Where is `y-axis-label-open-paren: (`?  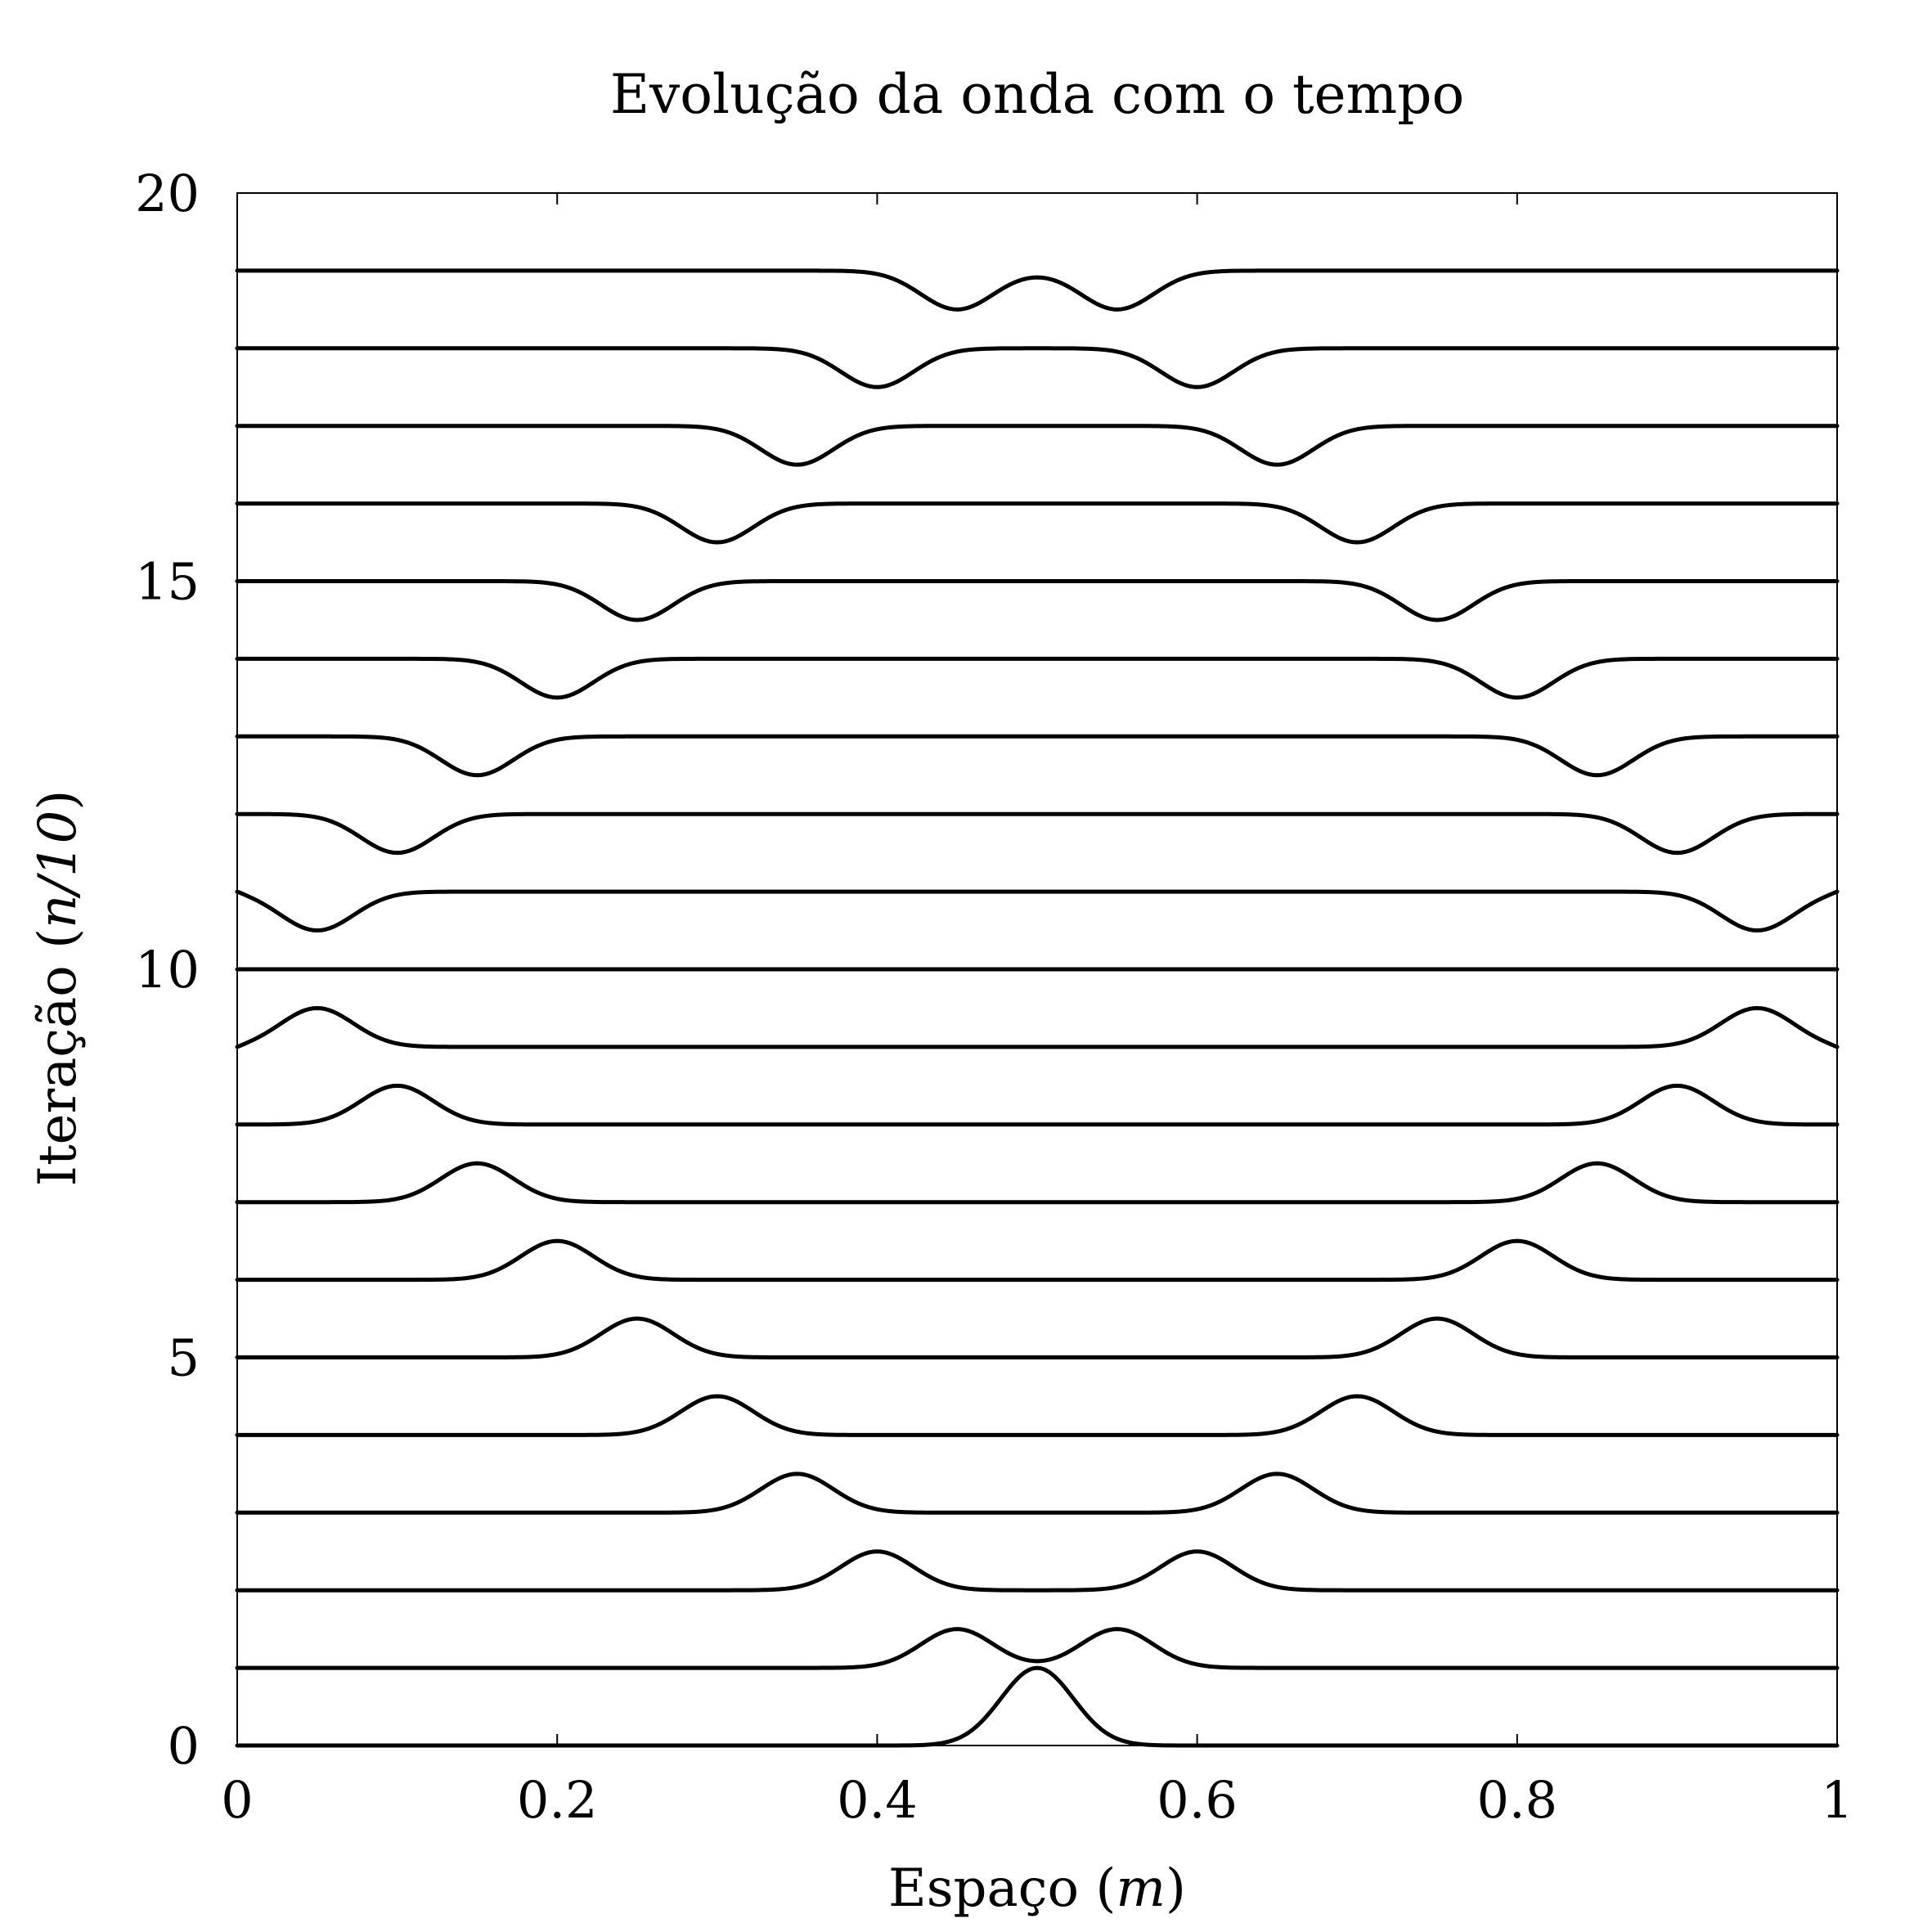 y-axis-label-open-paren: ( is located at coordinates (58, 939).